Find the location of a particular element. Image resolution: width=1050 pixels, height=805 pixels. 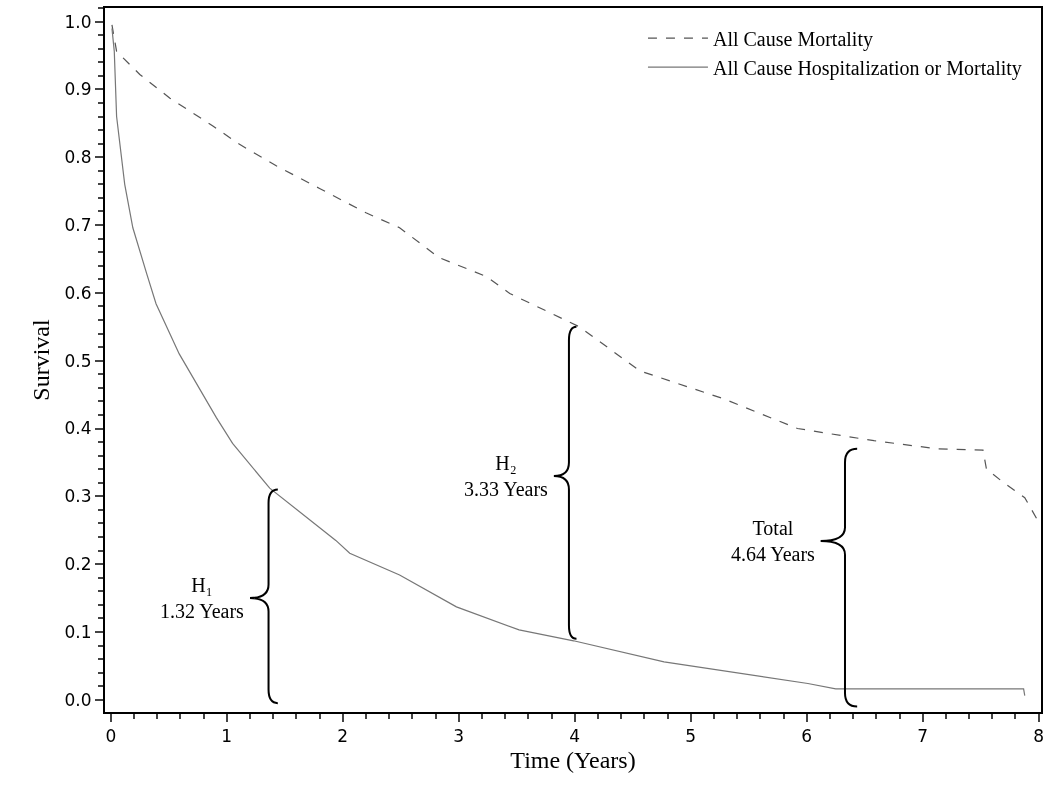

y-tick-label: 0.0 is located at coordinates (78, 699).